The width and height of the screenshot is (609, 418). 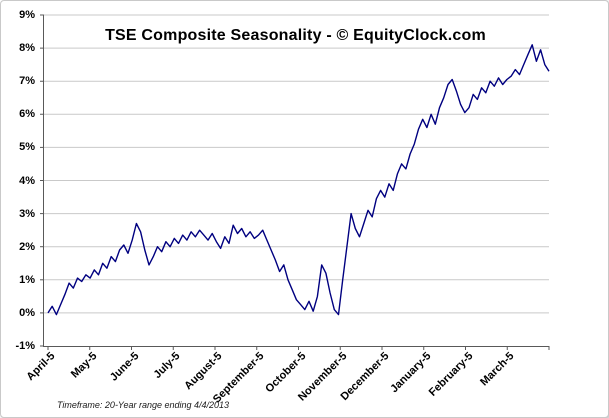 What do you see at coordinates (27, 48) in the screenshot?
I see `y-axis-label: 8%` at bounding box center [27, 48].